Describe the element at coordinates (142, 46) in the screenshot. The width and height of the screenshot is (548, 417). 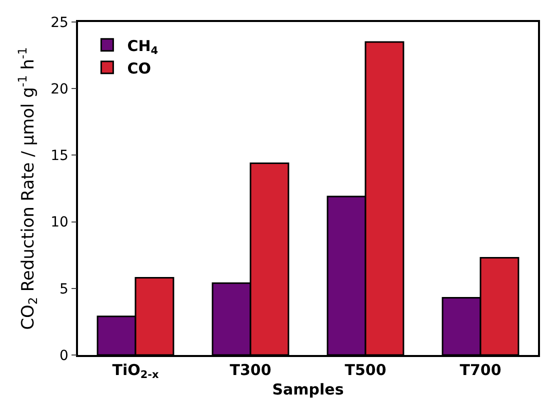
I see `legend-label: CH$_{4}$` at that location.